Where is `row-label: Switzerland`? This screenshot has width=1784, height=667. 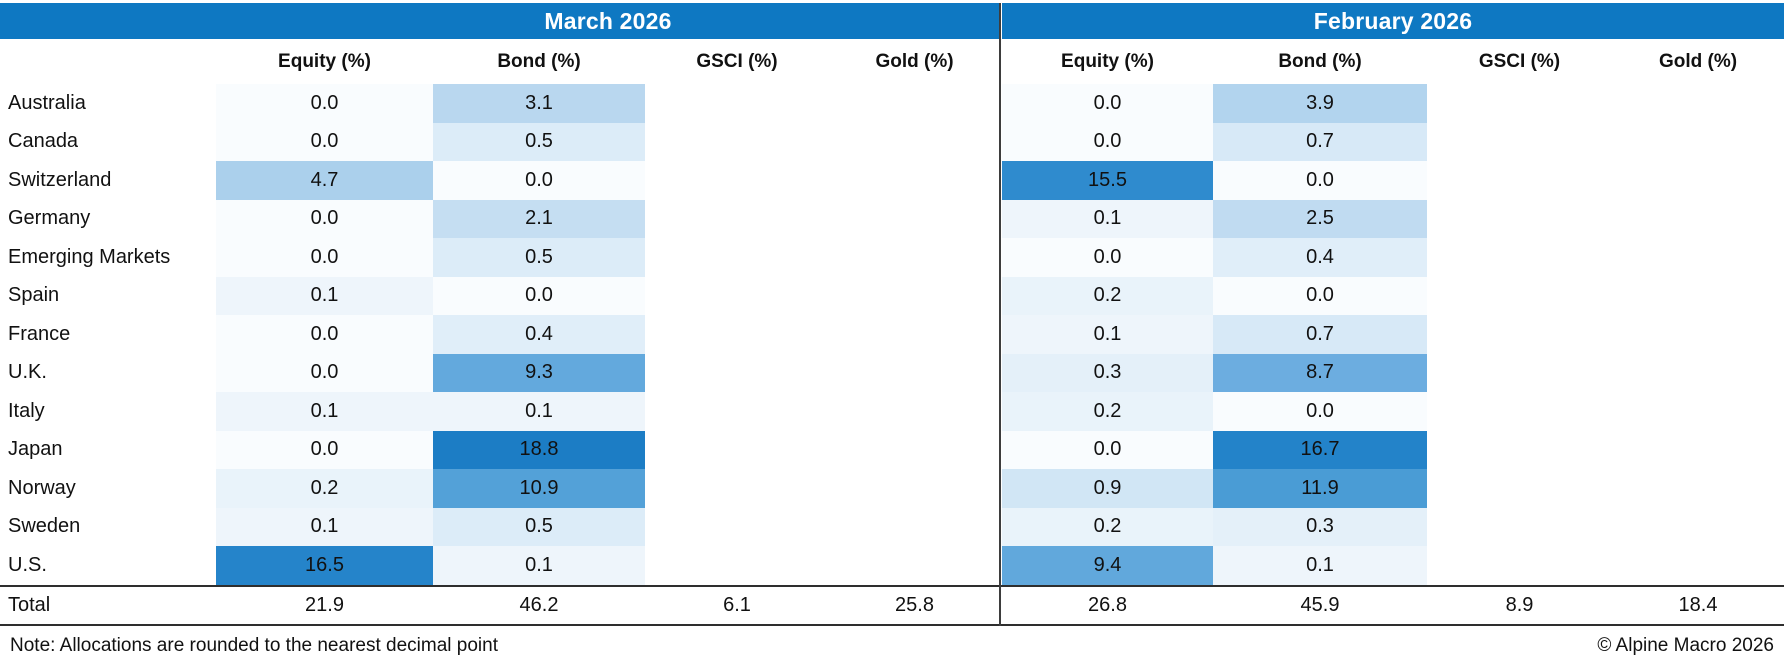
row-label: Switzerland is located at coordinates (60, 179).